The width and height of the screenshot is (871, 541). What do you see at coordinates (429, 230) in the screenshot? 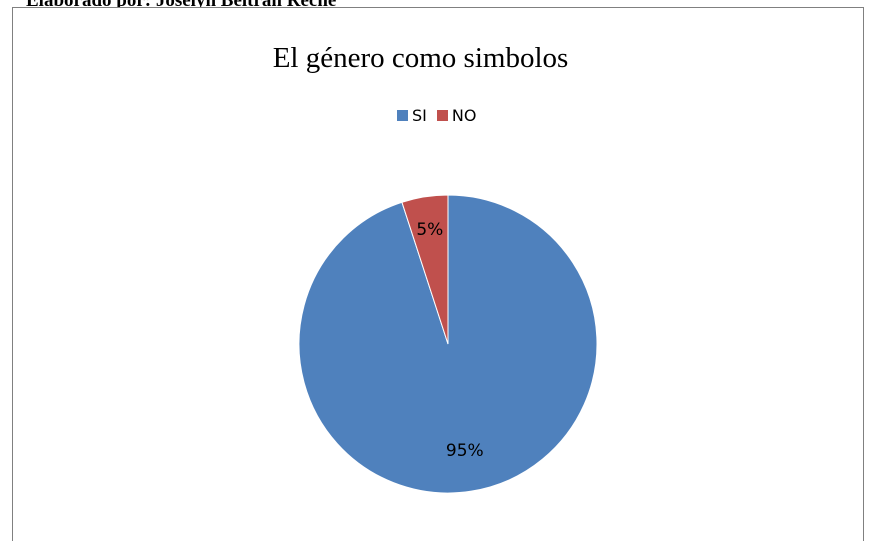
I see `pie-label-no: 5%` at bounding box center [429, 230].